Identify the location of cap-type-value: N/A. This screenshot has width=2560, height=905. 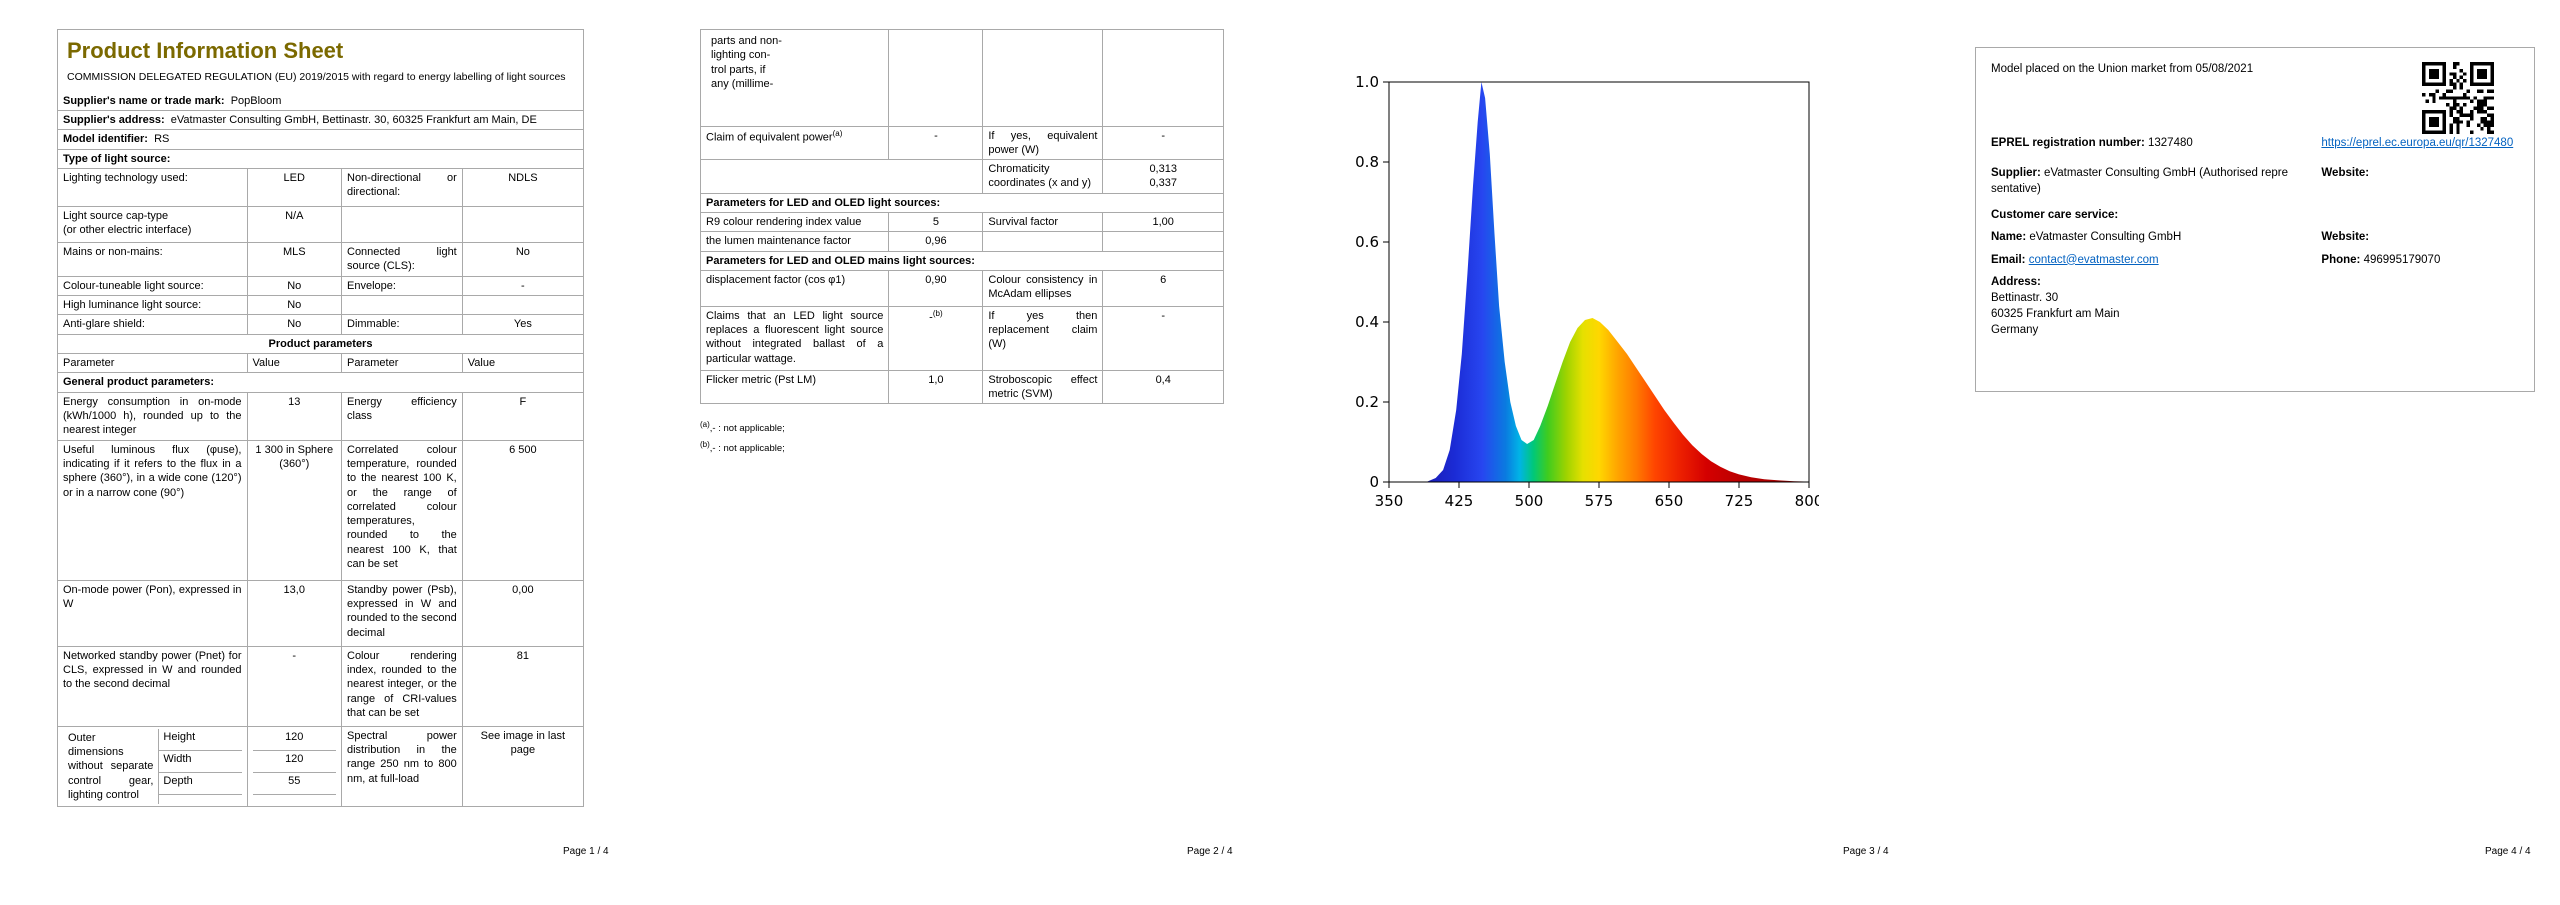
(294, 224).